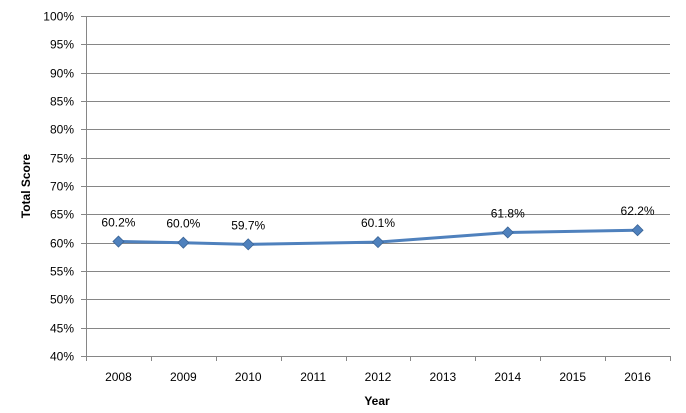 The height and width of the screenshot is (413, 686). What do you see at coordinates (62, 187) in the screenshot?
I see `y-tick-label: 70%` at bounding box center [62, 187].